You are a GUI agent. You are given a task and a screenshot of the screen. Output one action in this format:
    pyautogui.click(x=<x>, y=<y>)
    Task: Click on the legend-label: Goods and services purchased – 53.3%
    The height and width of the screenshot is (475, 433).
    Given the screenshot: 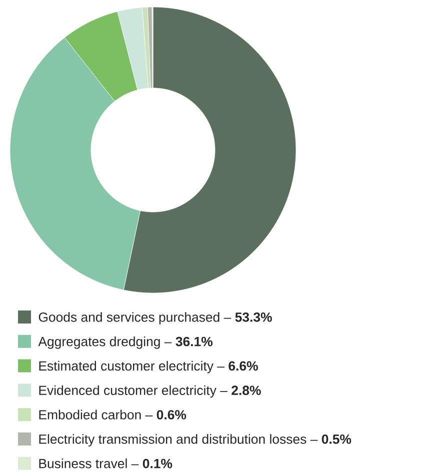 What is the action you would take?
    pyautogui.click(x=155, y=318)
    